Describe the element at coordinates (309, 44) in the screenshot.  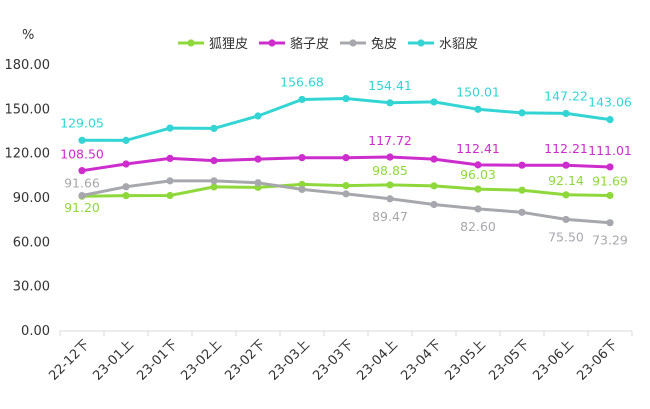
I see `legend-label: 貉子皮` at that location.